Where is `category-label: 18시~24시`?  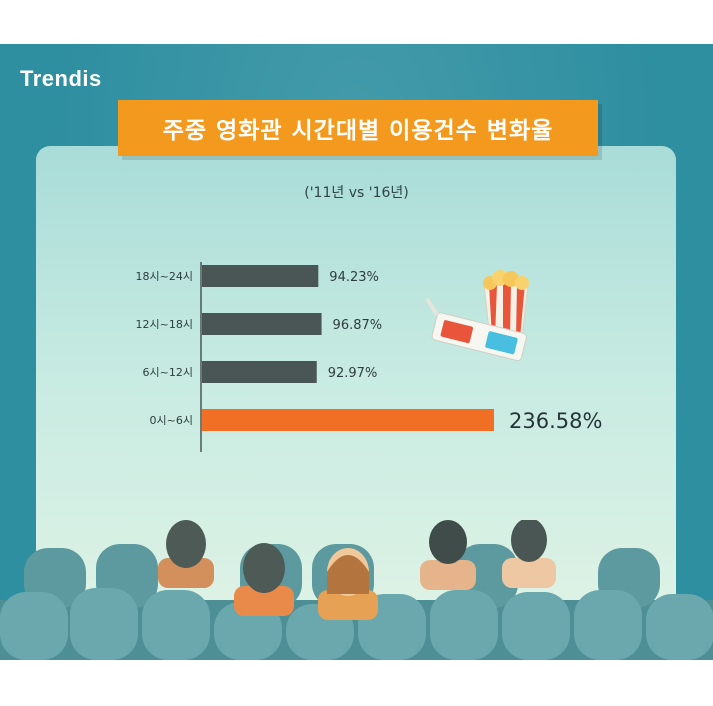 category-label: 18시~24시 is located at coordinates (164, 276).